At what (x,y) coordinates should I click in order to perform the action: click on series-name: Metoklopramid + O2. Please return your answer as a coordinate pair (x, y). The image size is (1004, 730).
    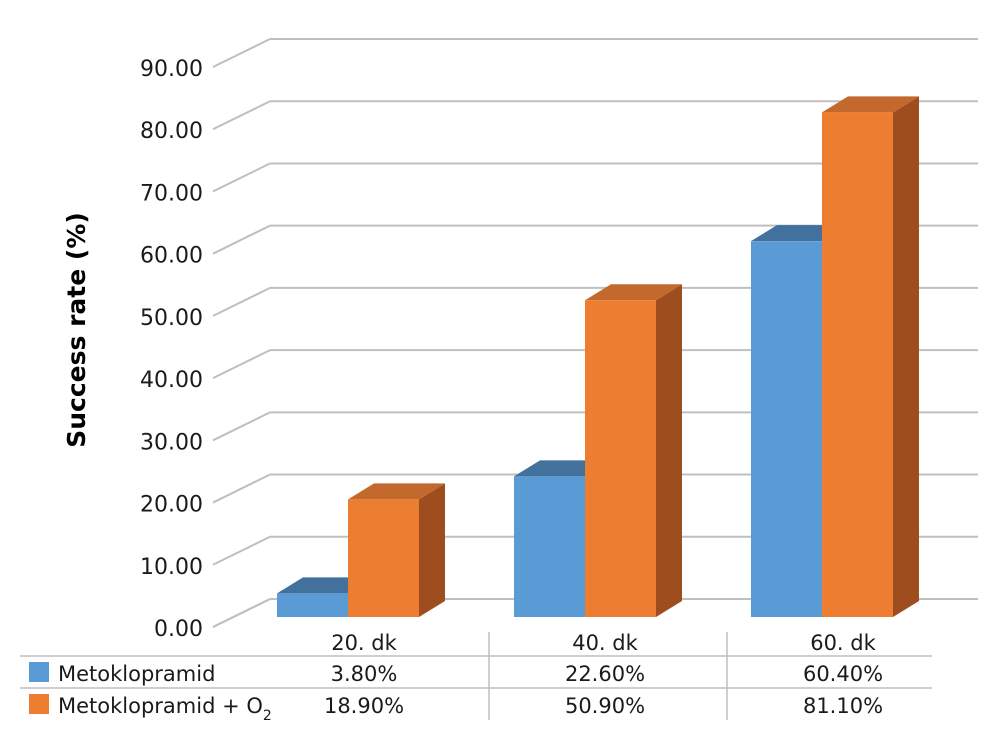
    Looking at the image, I should click on (165, 709).